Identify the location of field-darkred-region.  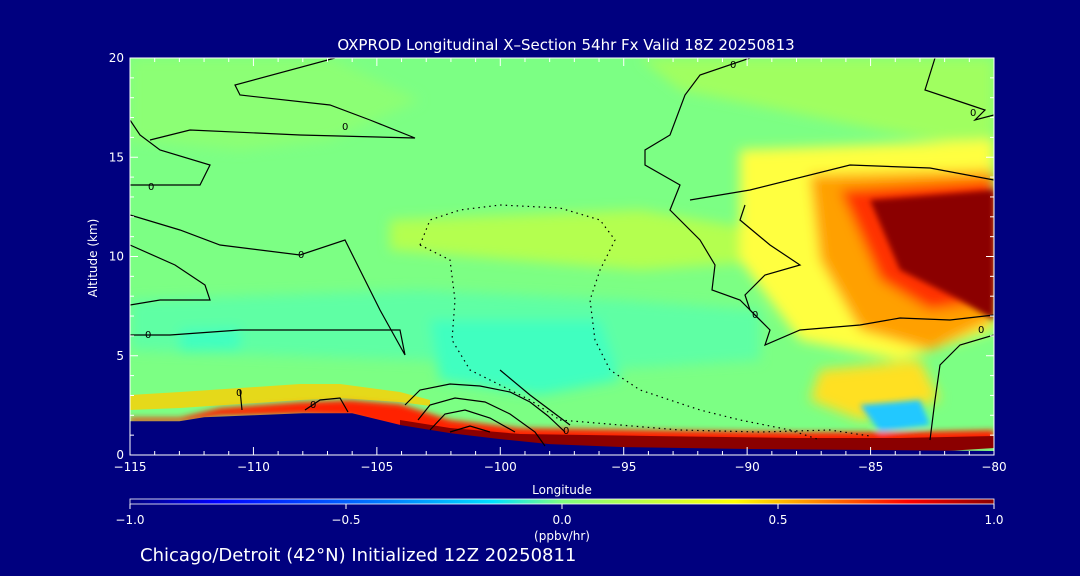
(932, 255).